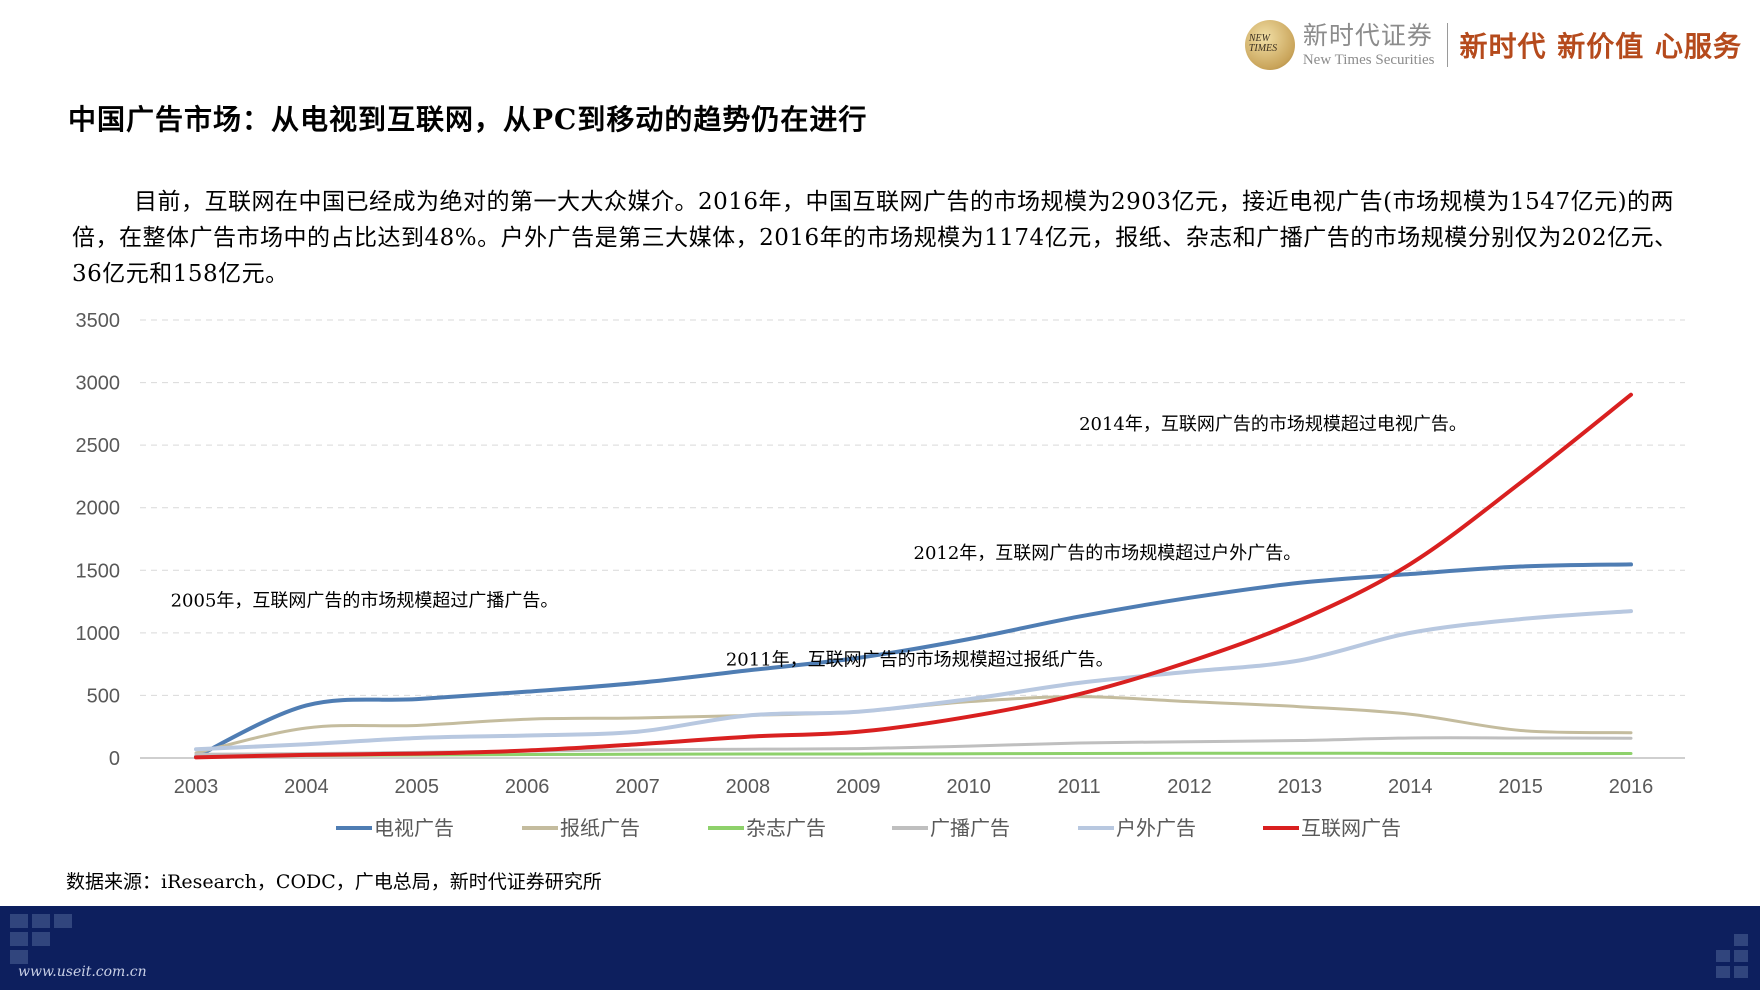 The height and width of the screenshot is (990, 1760). What do you see at coordinates (114, 759) in the screenshot?
I see `y-tick-label: 0` at bounding box center [114, 759].